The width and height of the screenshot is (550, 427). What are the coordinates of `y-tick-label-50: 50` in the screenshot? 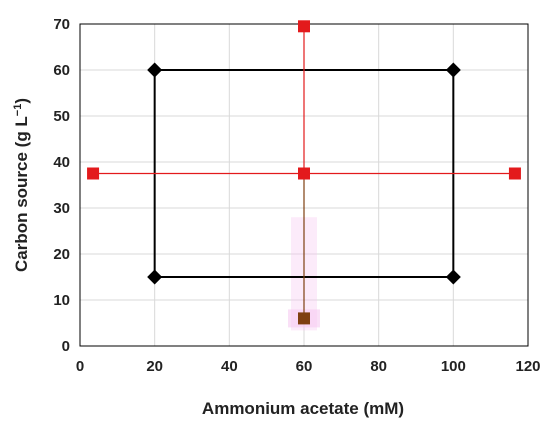 It's located at (61, 116).